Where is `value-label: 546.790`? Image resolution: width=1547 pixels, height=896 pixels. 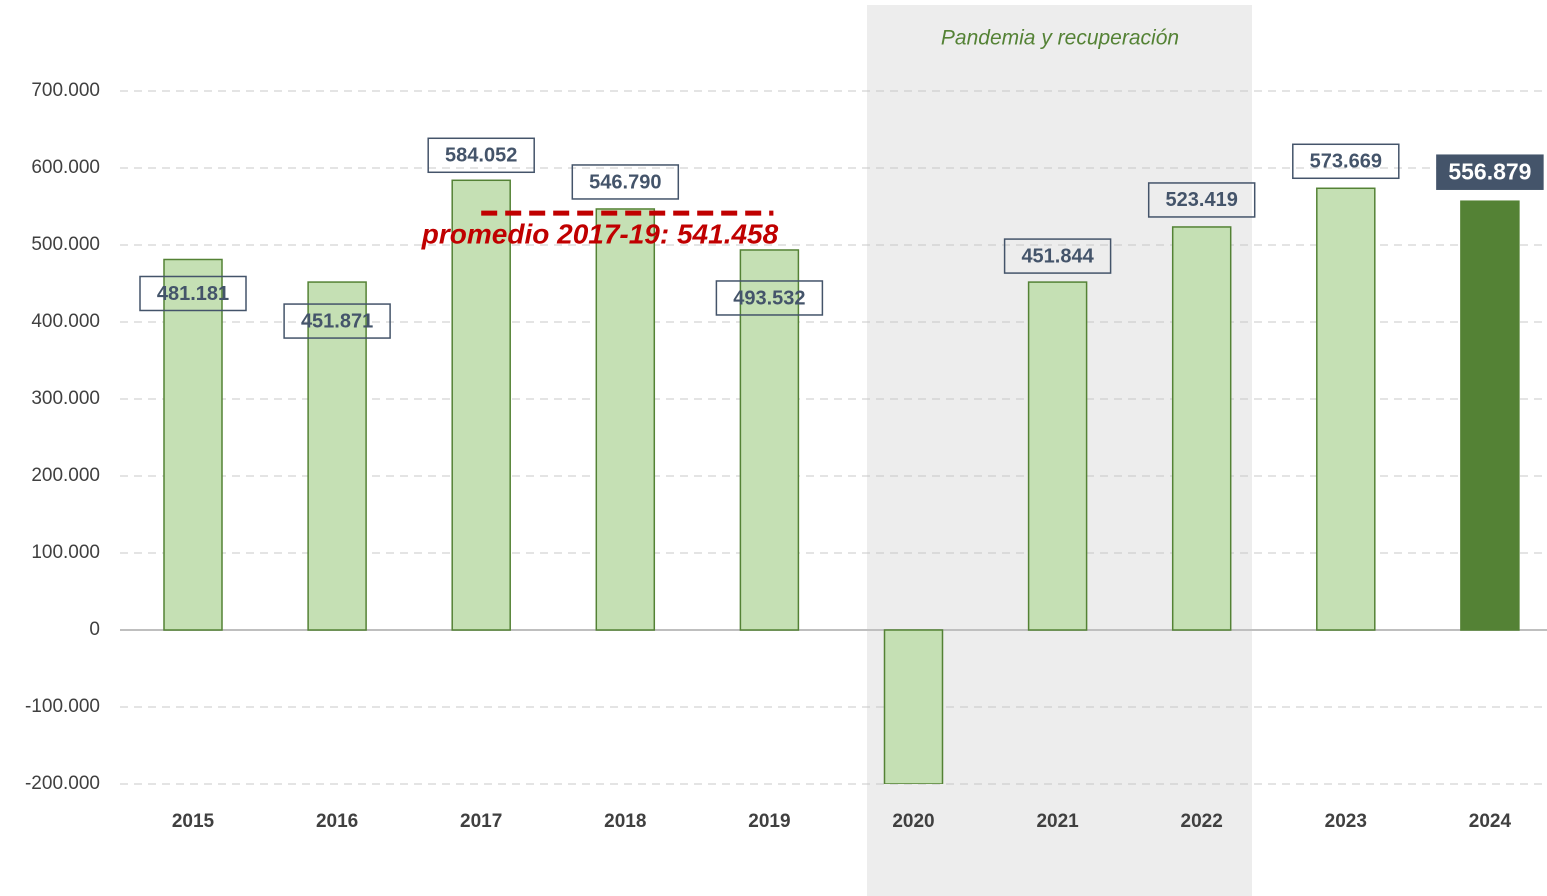
value-label: 546.790 is located at coordinates (625, 182).